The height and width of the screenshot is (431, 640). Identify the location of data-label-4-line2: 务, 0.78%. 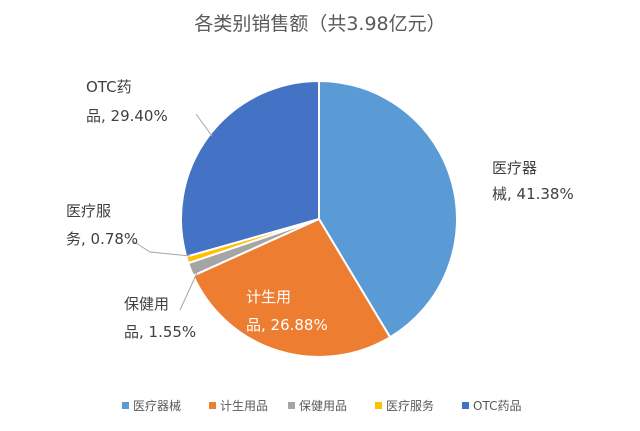
(102, 239).